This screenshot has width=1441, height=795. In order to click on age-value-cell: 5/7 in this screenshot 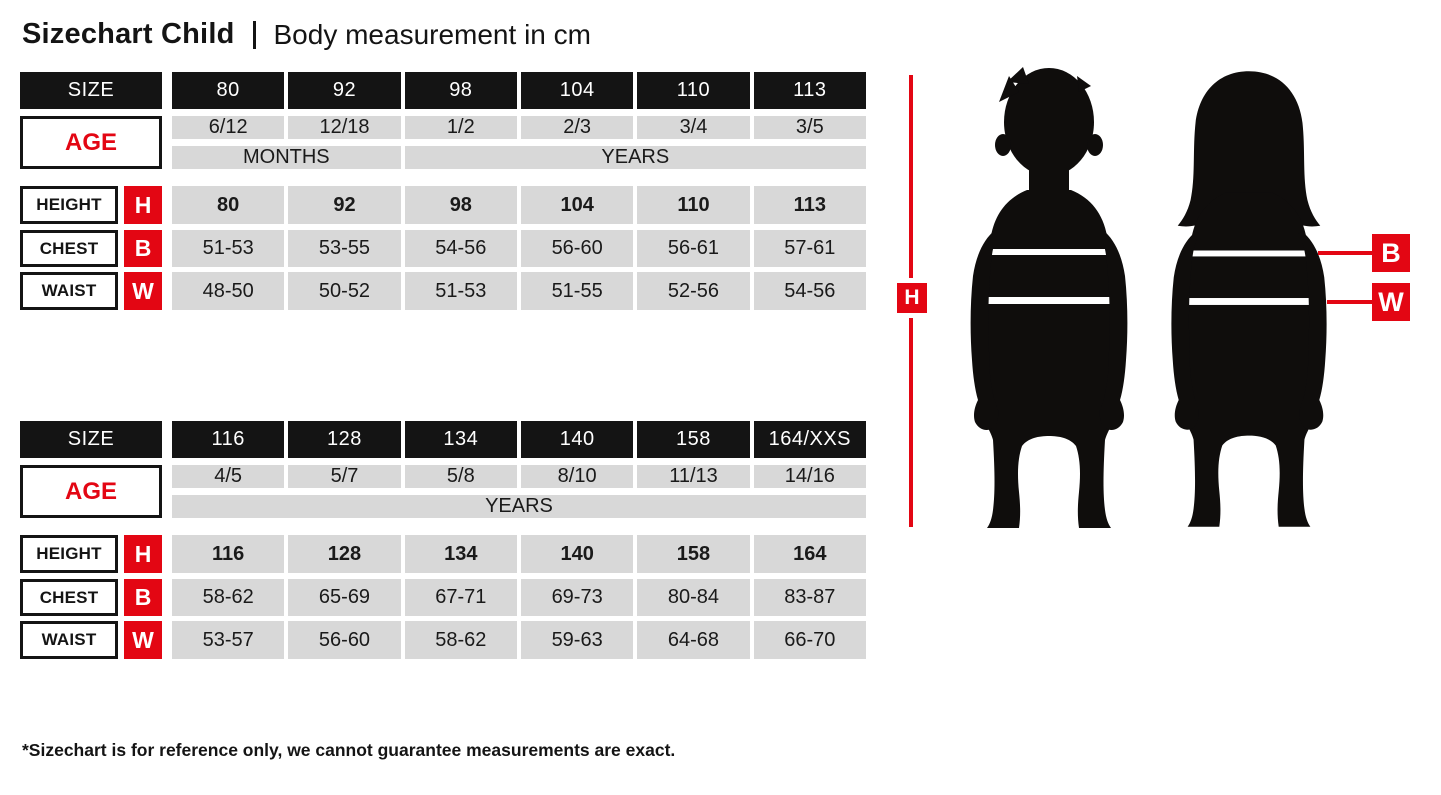, I will do `click(344, 476)`.